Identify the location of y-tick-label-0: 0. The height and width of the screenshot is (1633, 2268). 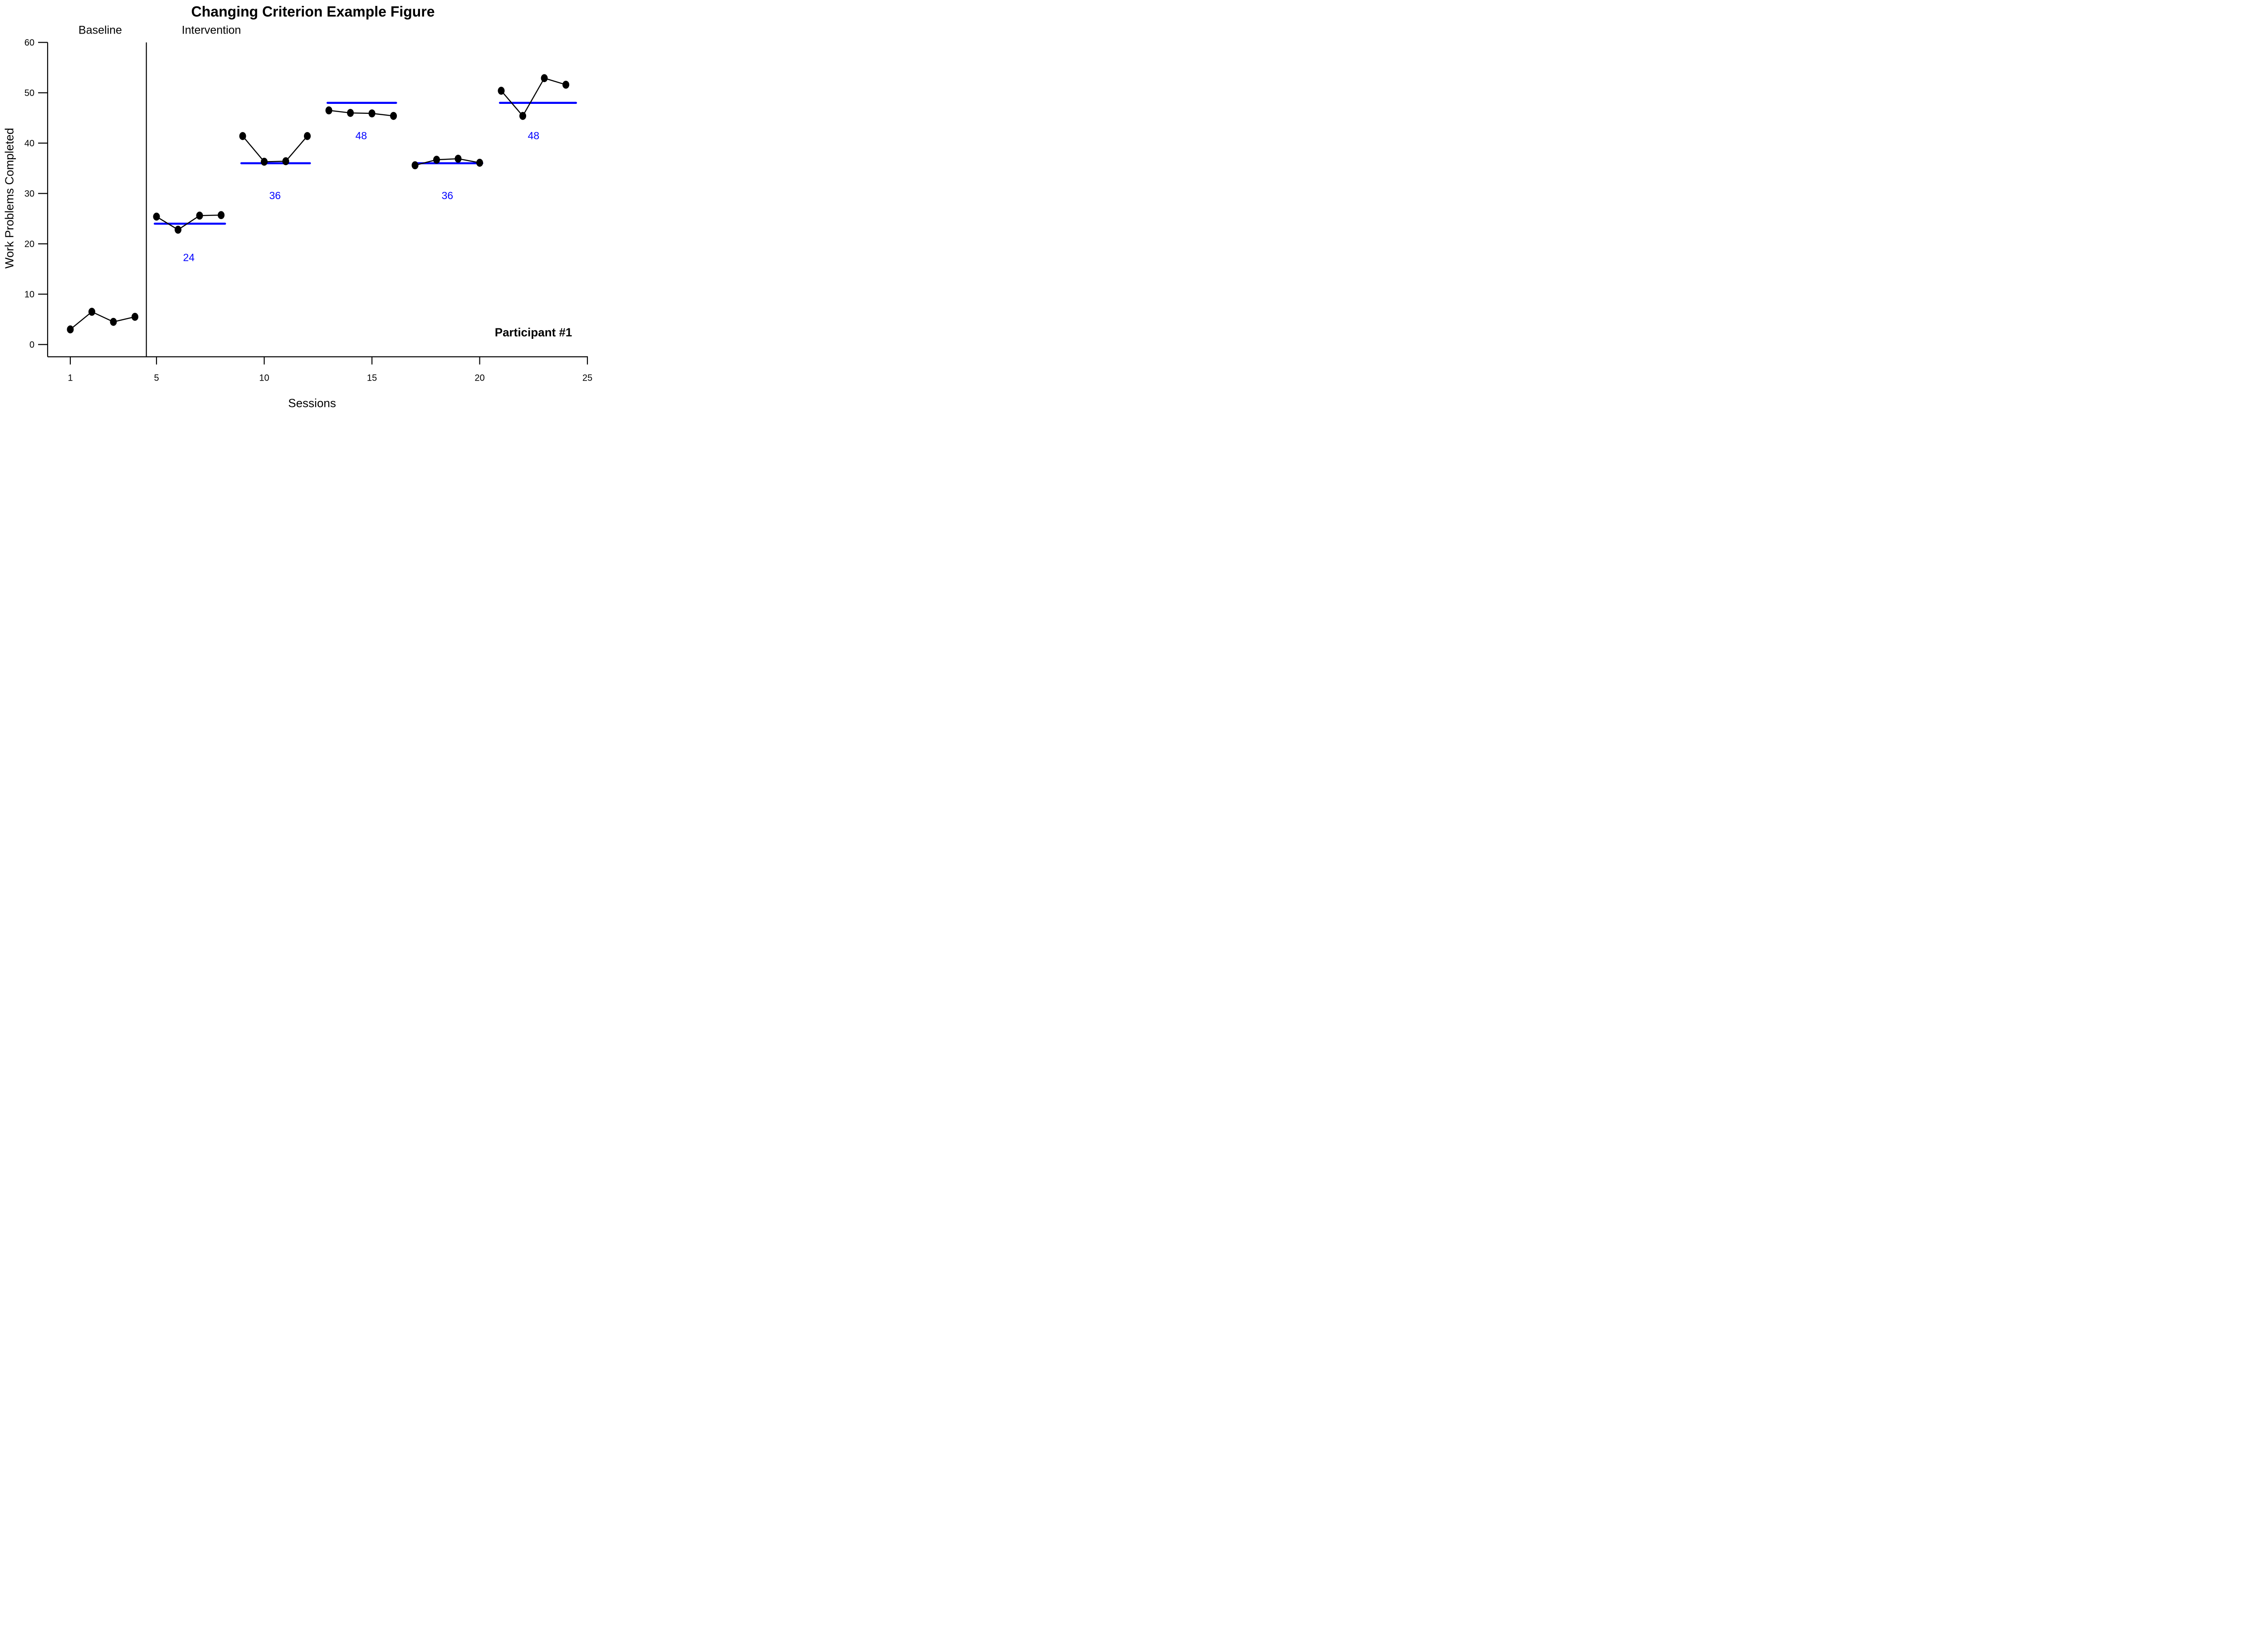
(32, 345).